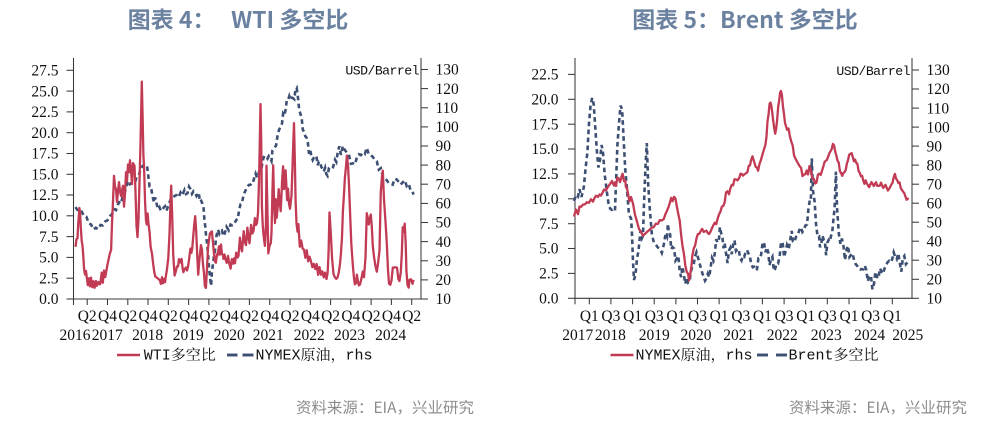 The image size is (993, 427). I want to click on svg-text: 130, so click(448, 70).